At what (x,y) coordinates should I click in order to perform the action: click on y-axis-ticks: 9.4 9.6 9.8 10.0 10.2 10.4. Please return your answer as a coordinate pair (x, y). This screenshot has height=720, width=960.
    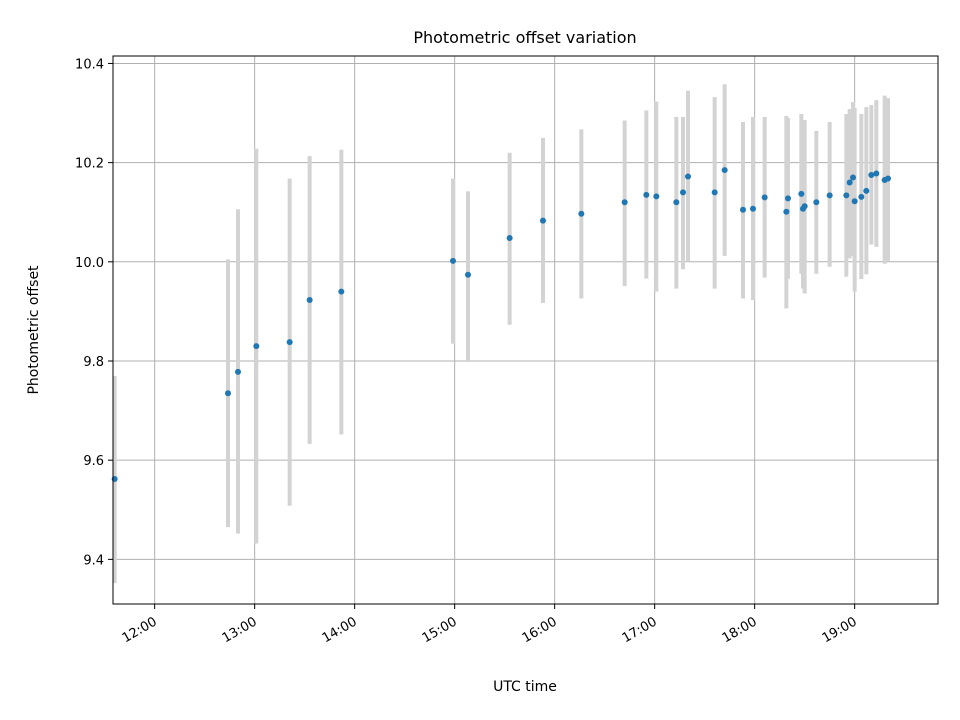
    Looking at the image, I should click on (94, 312).